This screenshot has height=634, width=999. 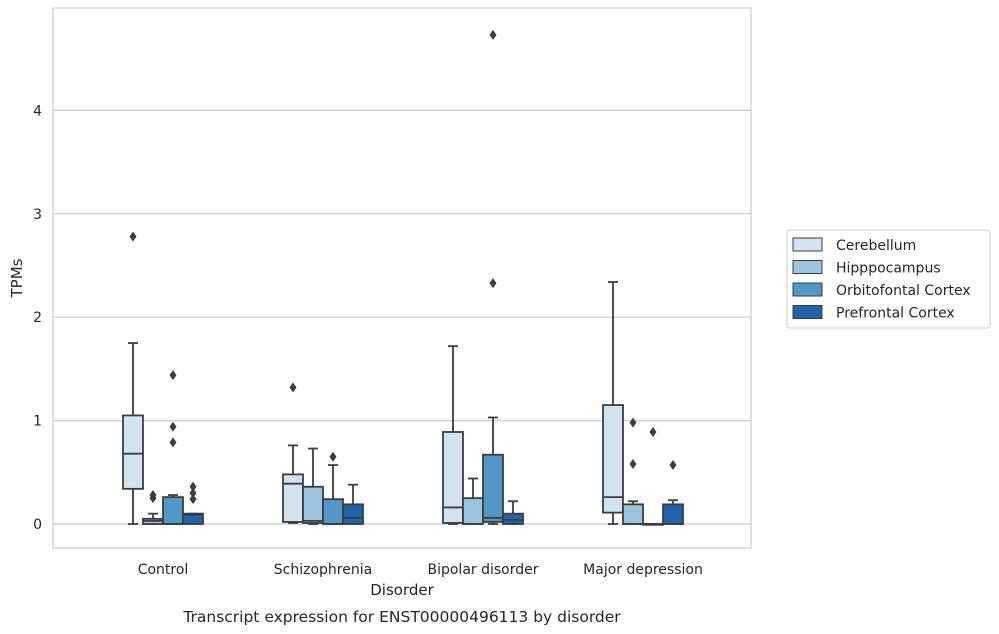 I want to click on x-tick-label: Major depression, so click(x=643, y=570).